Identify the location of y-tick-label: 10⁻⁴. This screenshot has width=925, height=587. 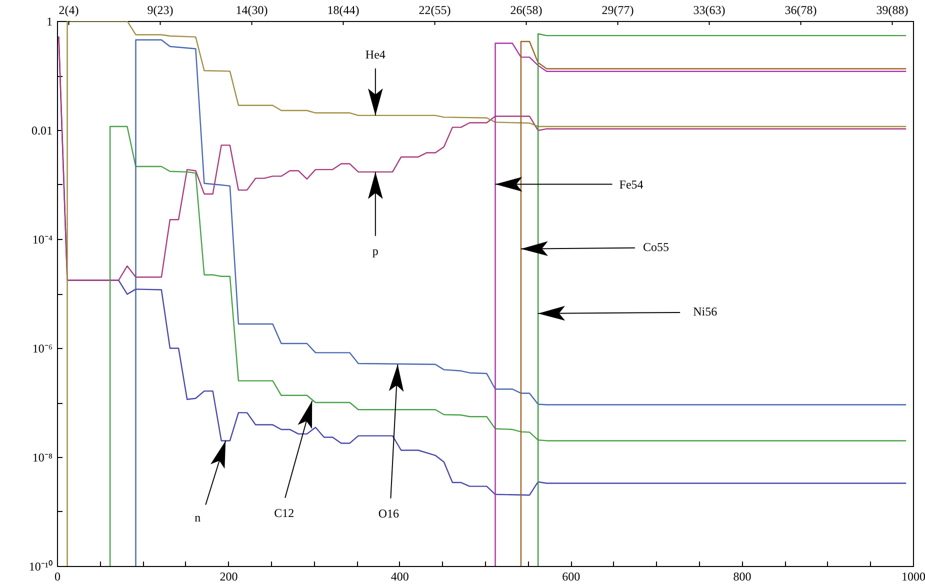
(42, 239).